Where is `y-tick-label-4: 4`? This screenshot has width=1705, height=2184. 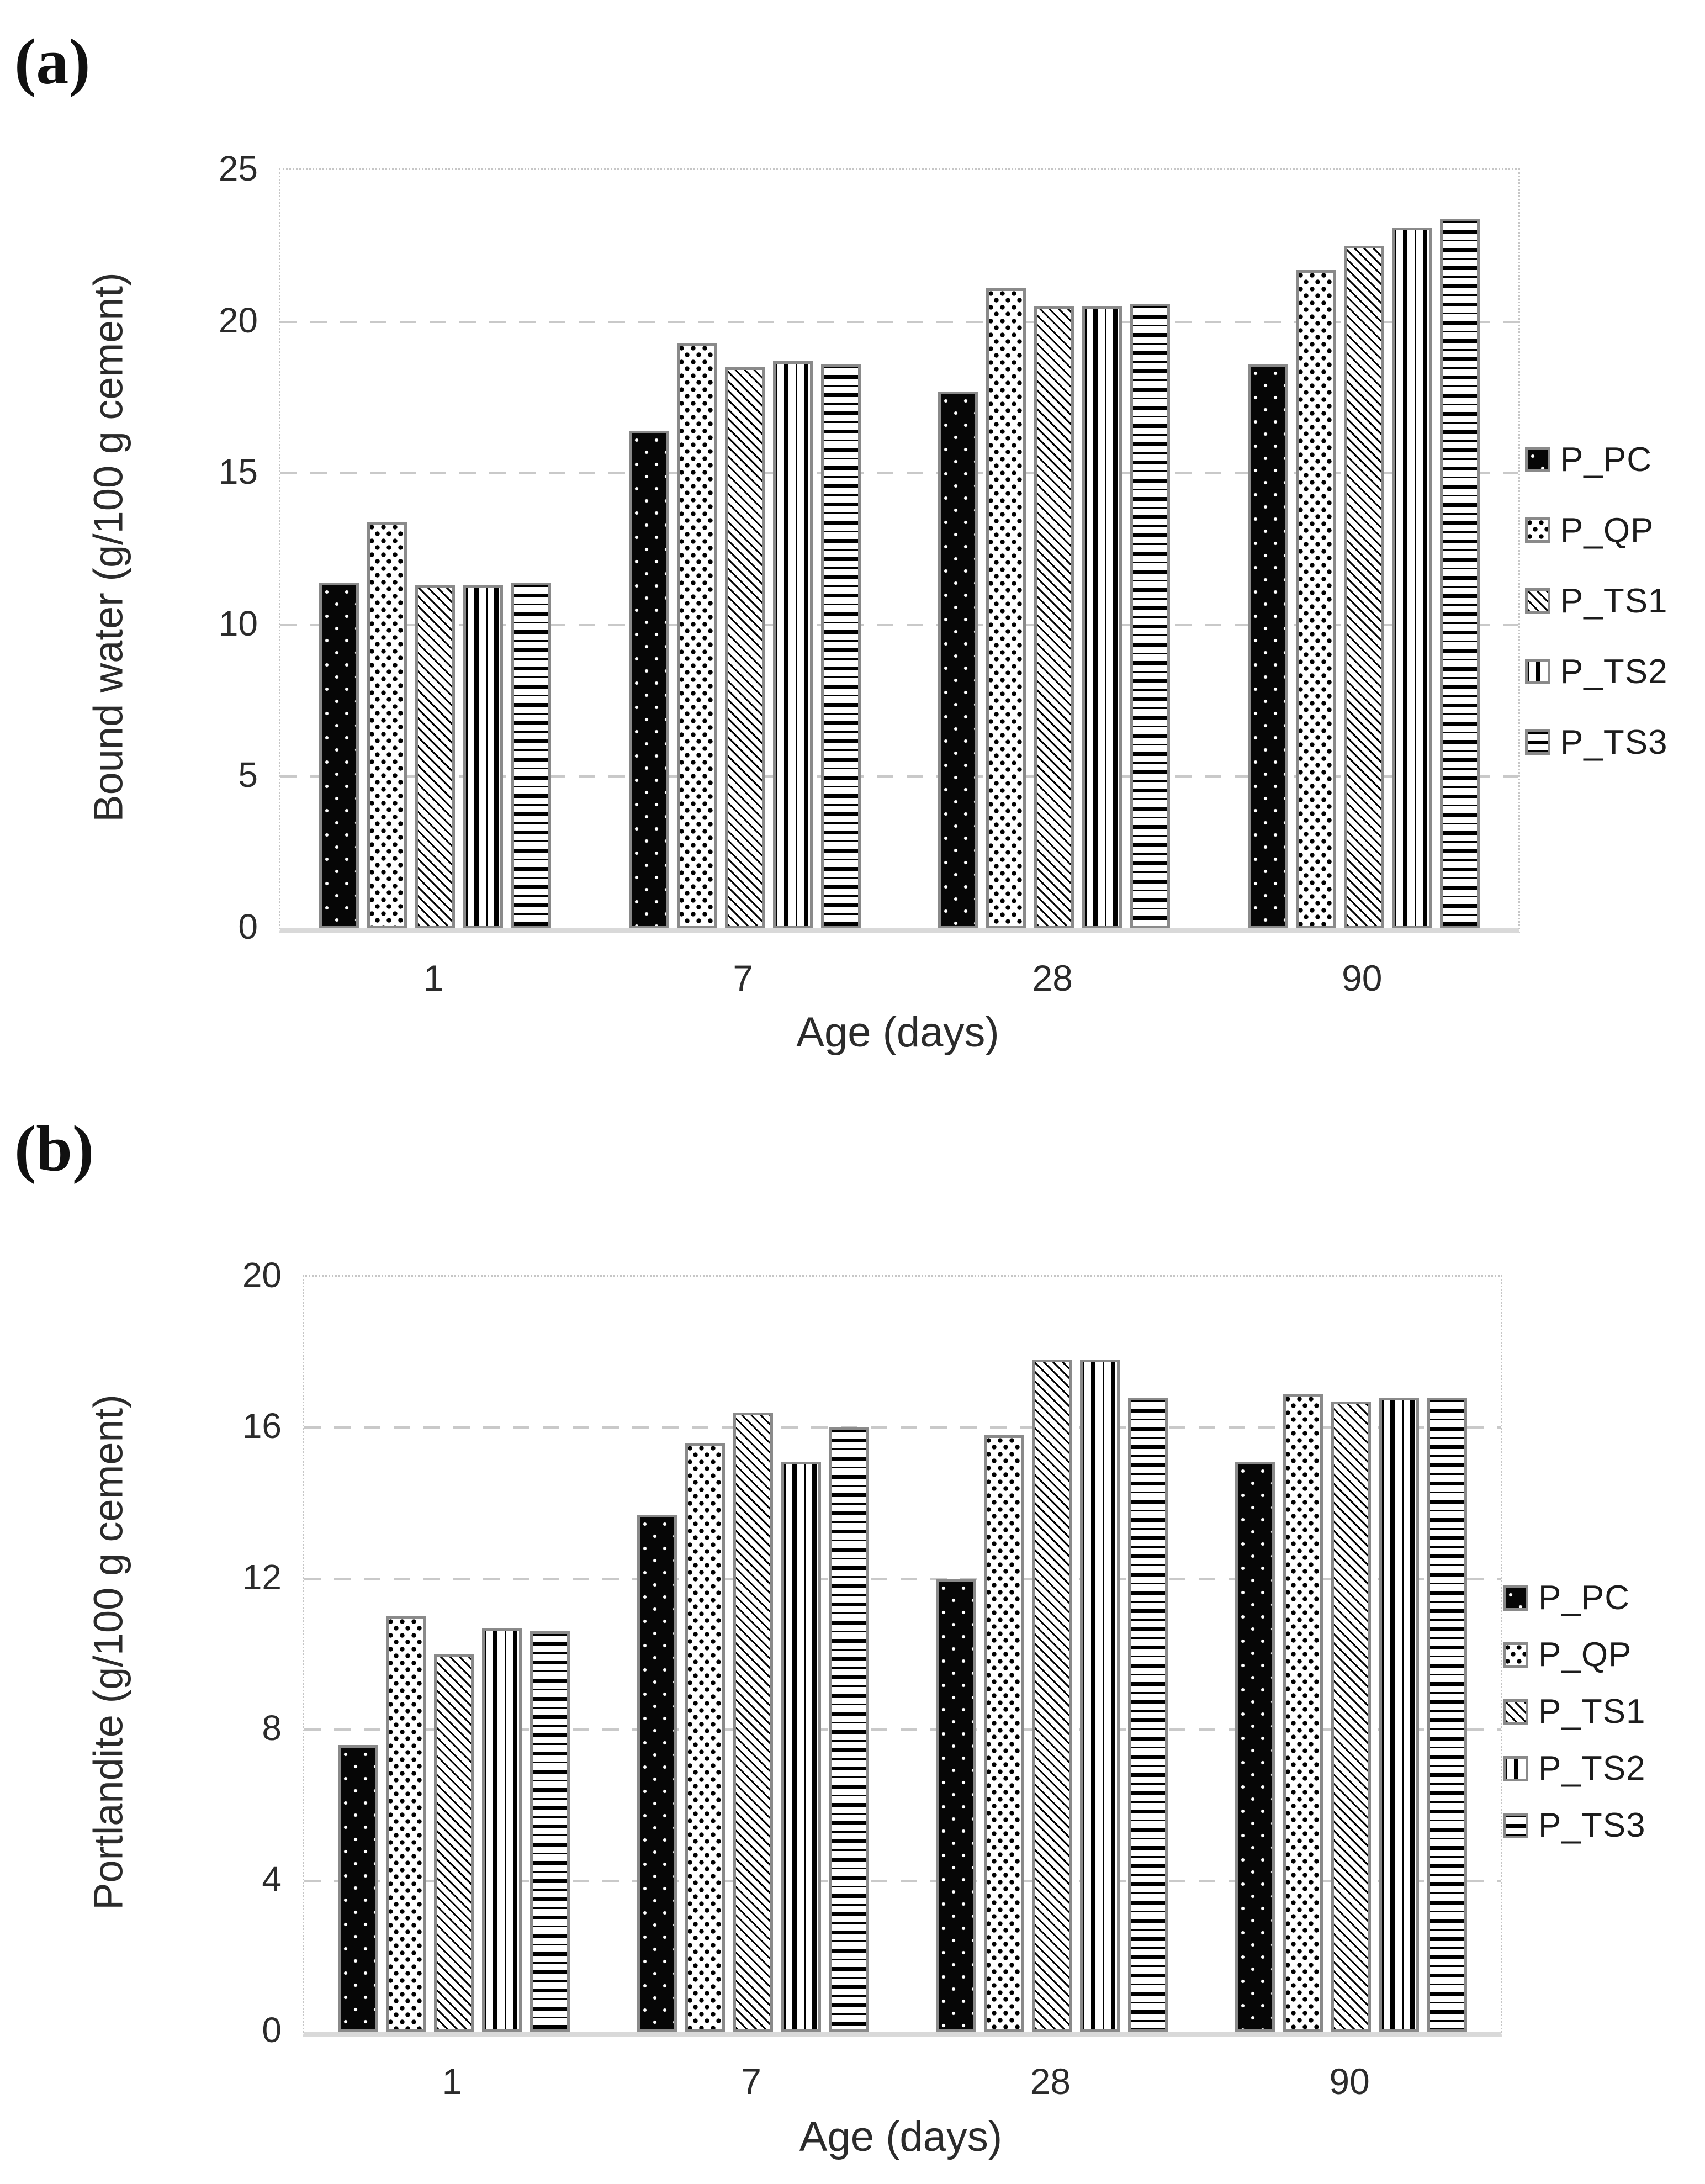
y-tick-label-4: 4 is located at coordinates (272, 1879).